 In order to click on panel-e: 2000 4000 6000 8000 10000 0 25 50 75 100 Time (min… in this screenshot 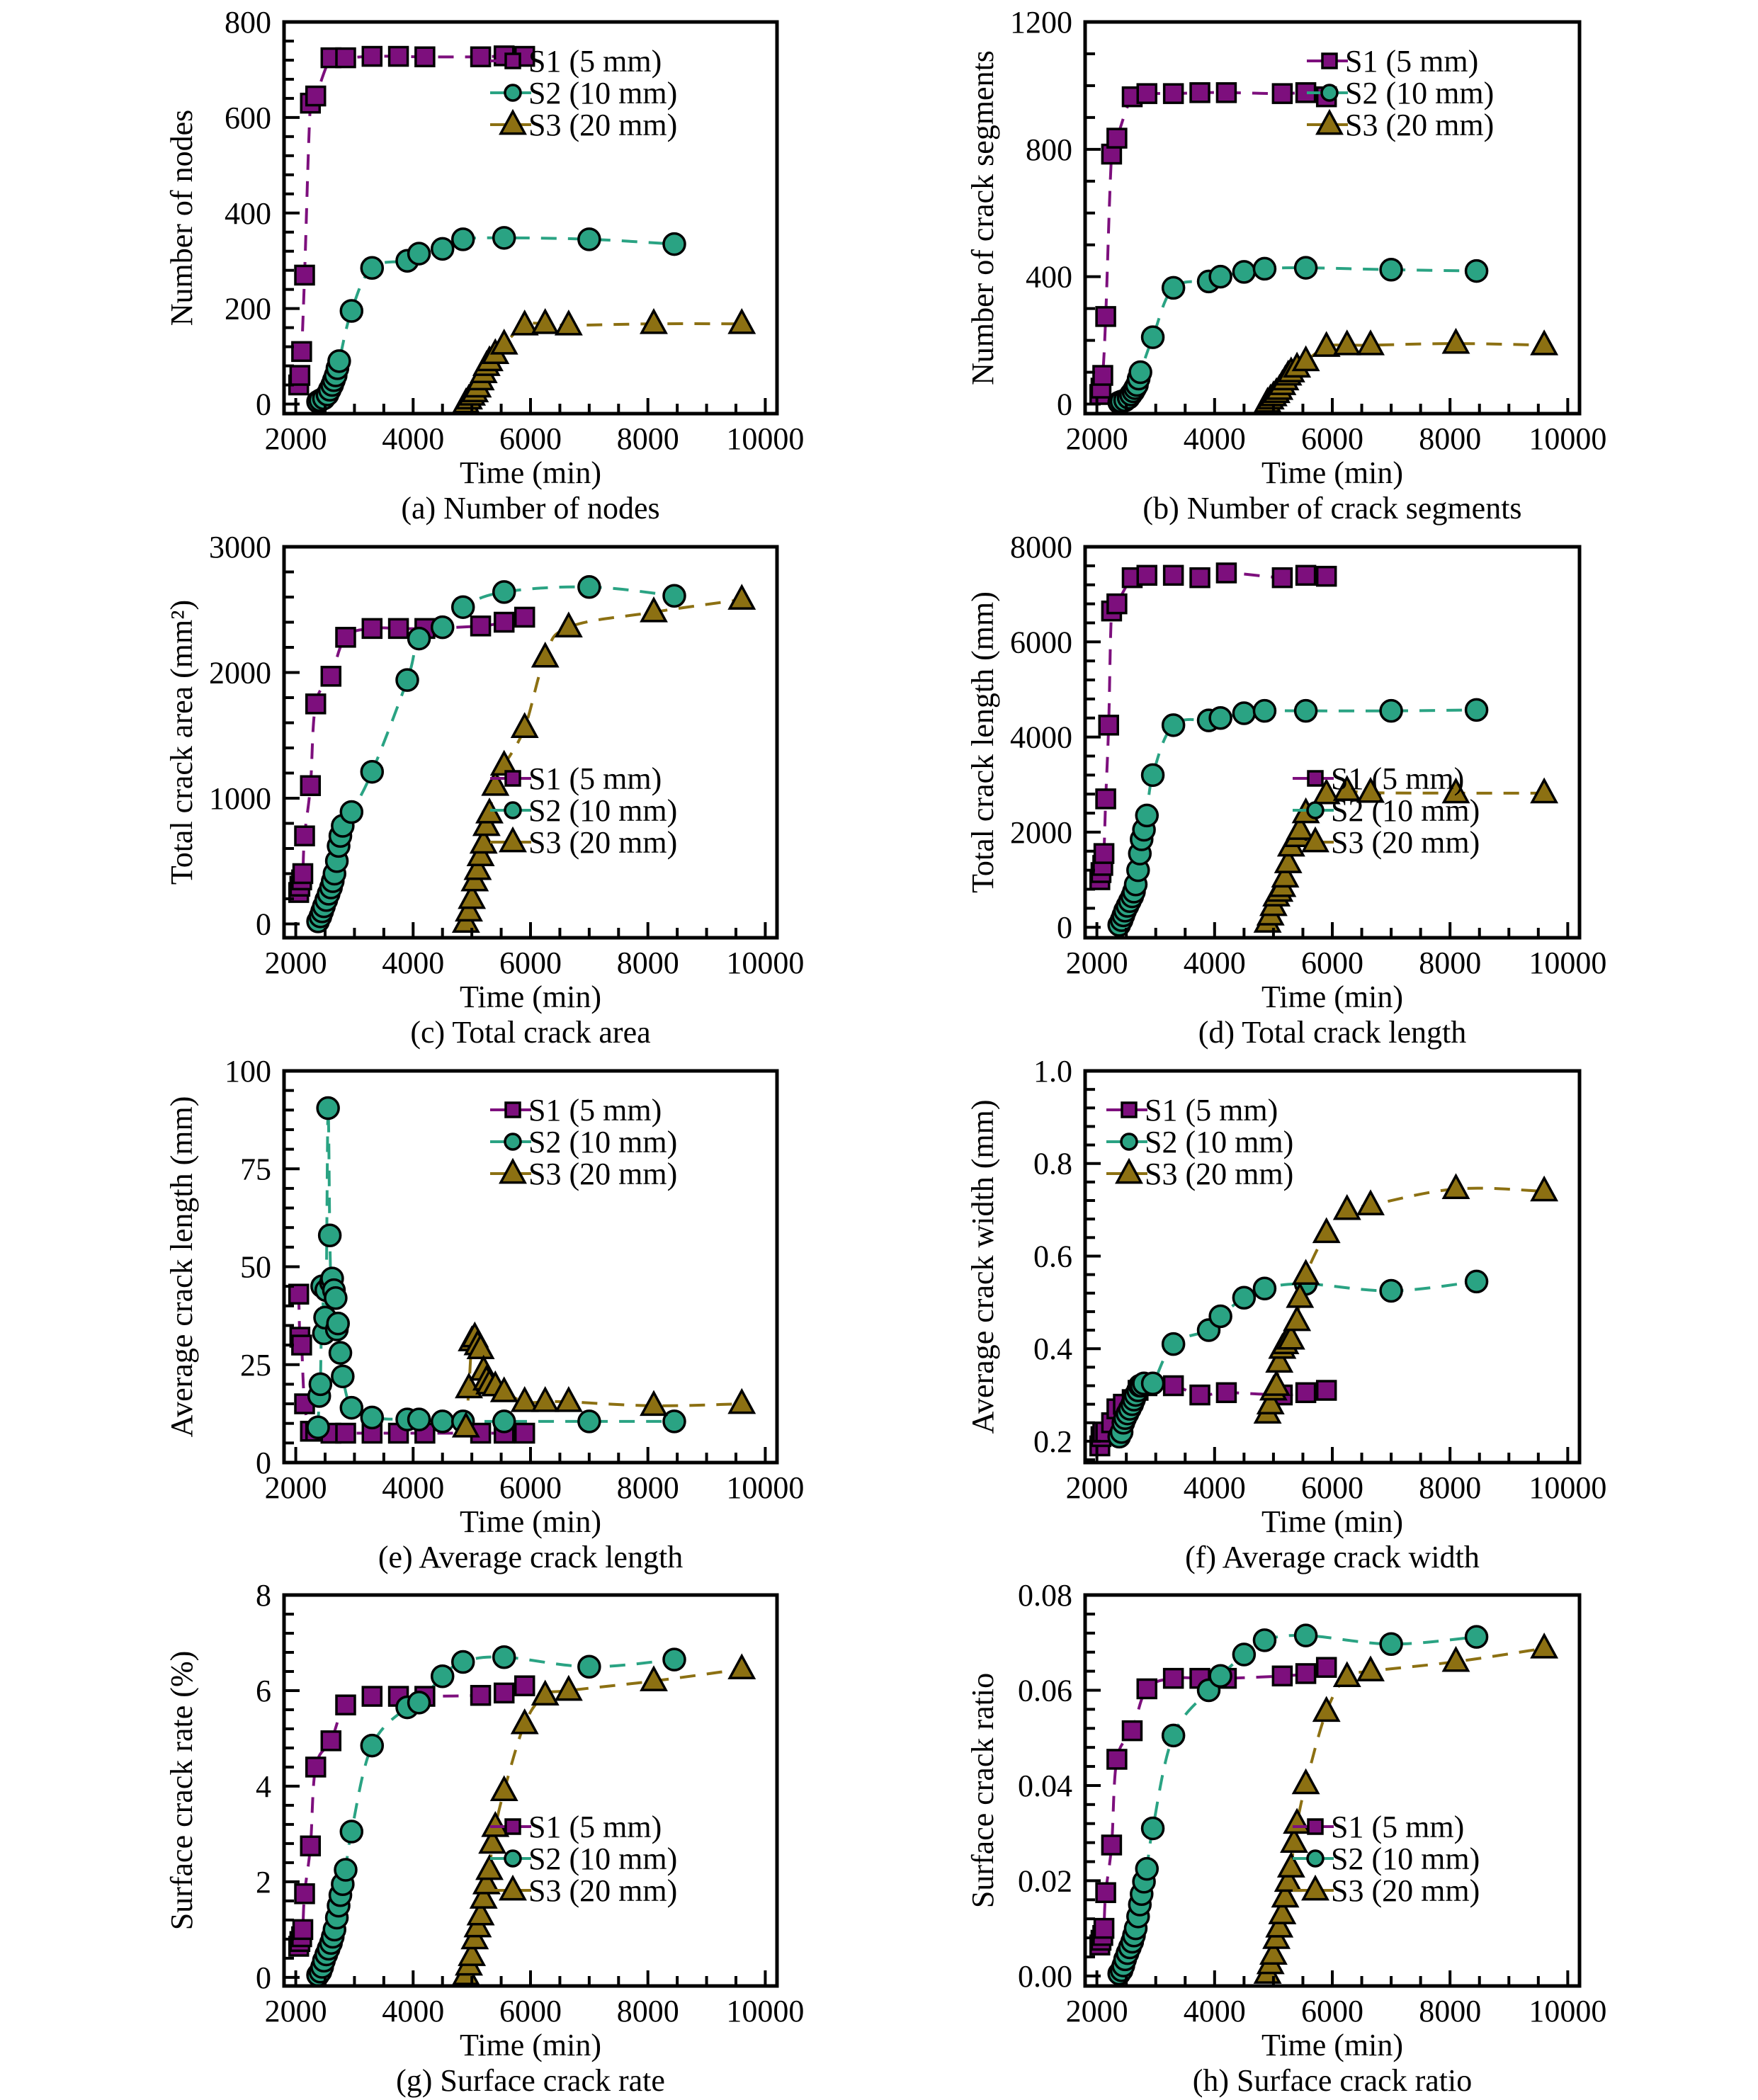, I will do `click(484, 1314)`.